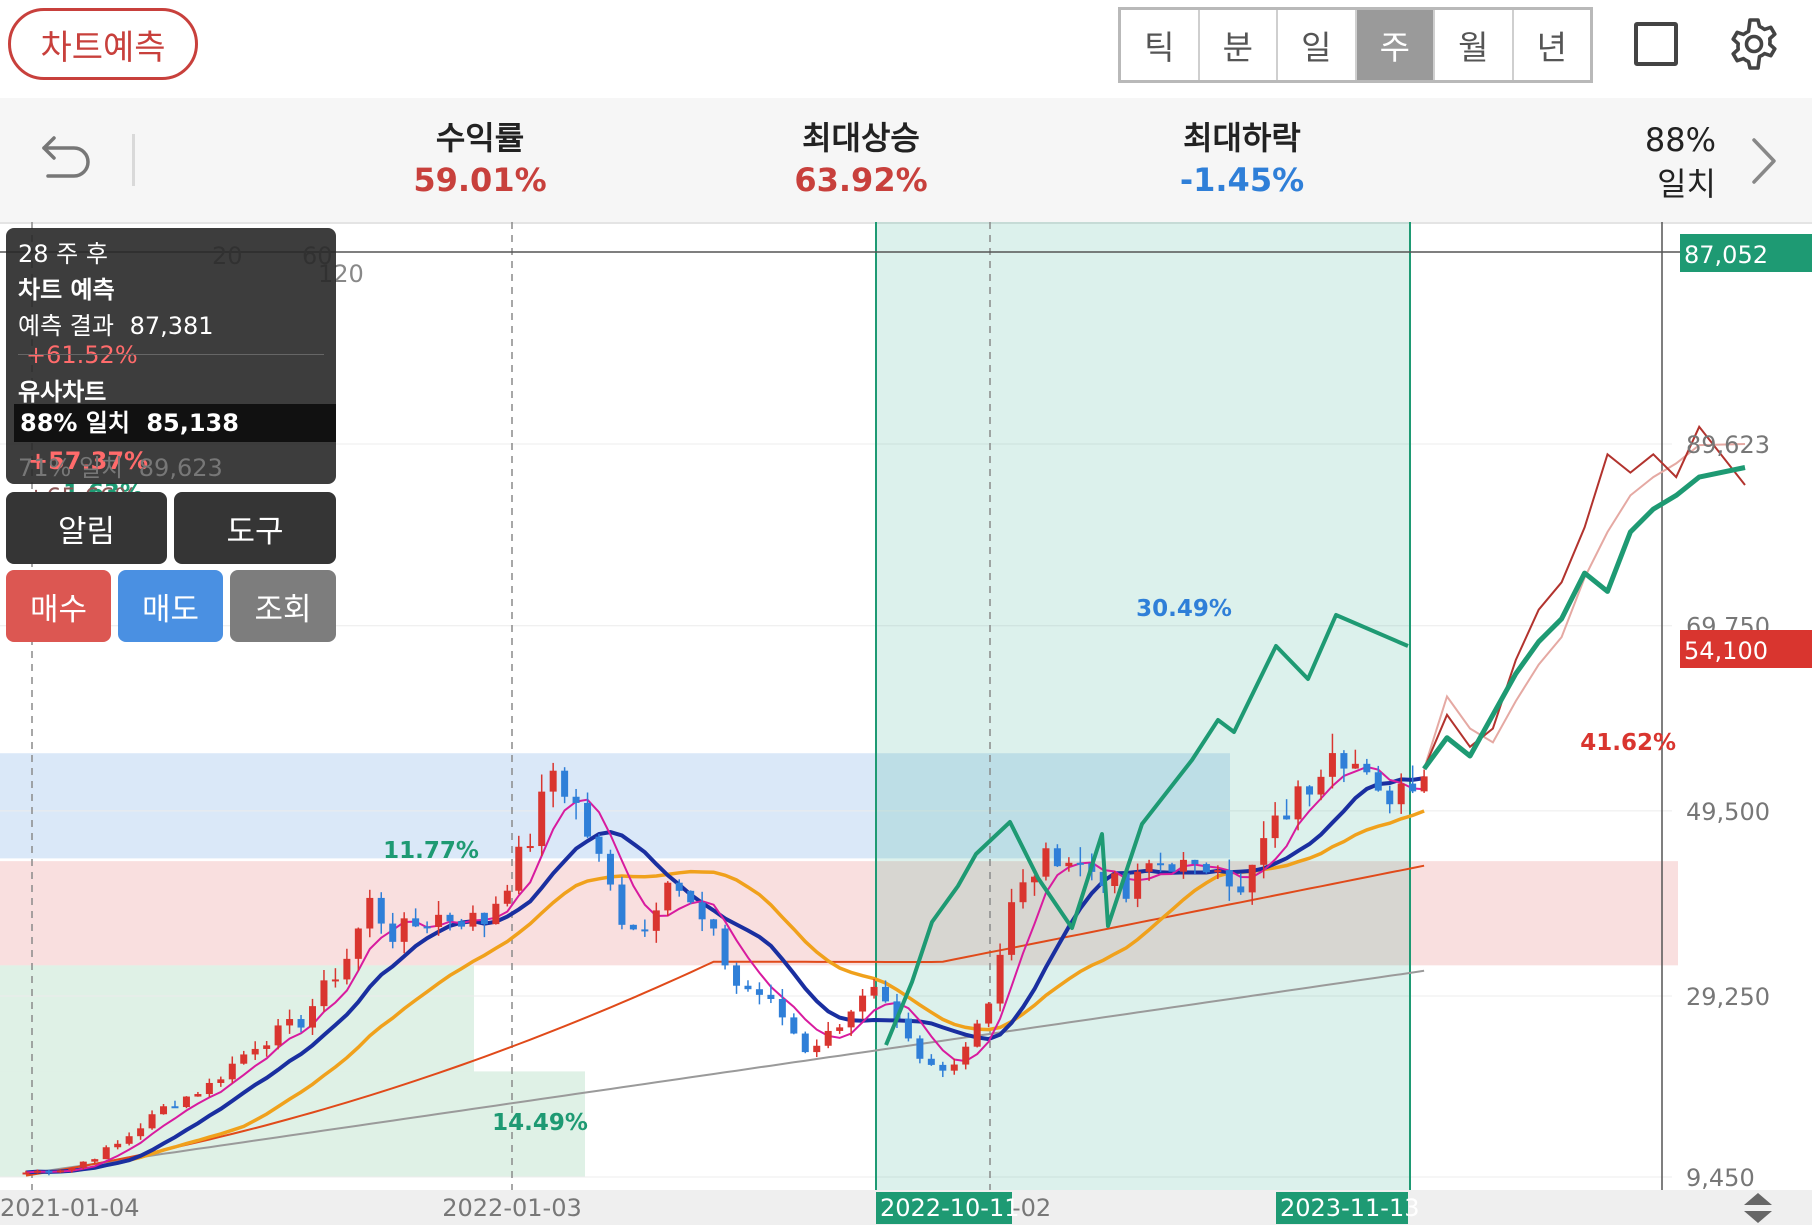 The height and width of the screenshot is (1225, 1812). I want to click on chevron-right-icon, so click(1764, 161).